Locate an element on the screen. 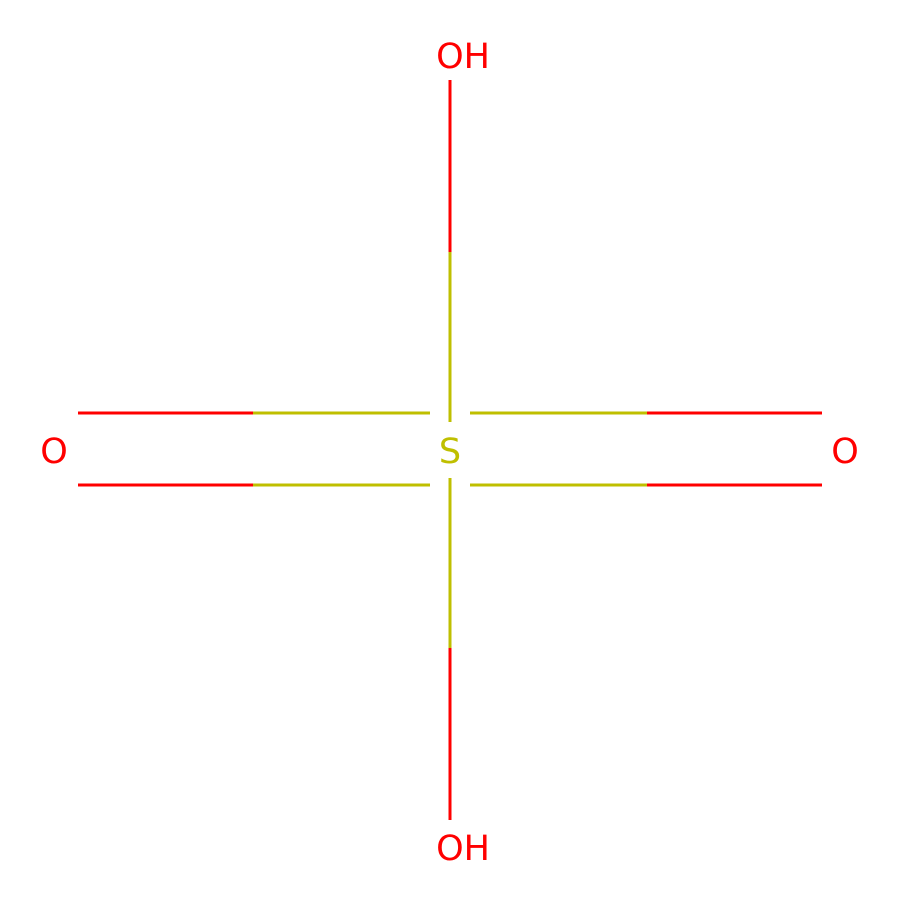 This screenshot has width=900, height=900. atom-label-sulfur: S is located at coordinates (450, 452).